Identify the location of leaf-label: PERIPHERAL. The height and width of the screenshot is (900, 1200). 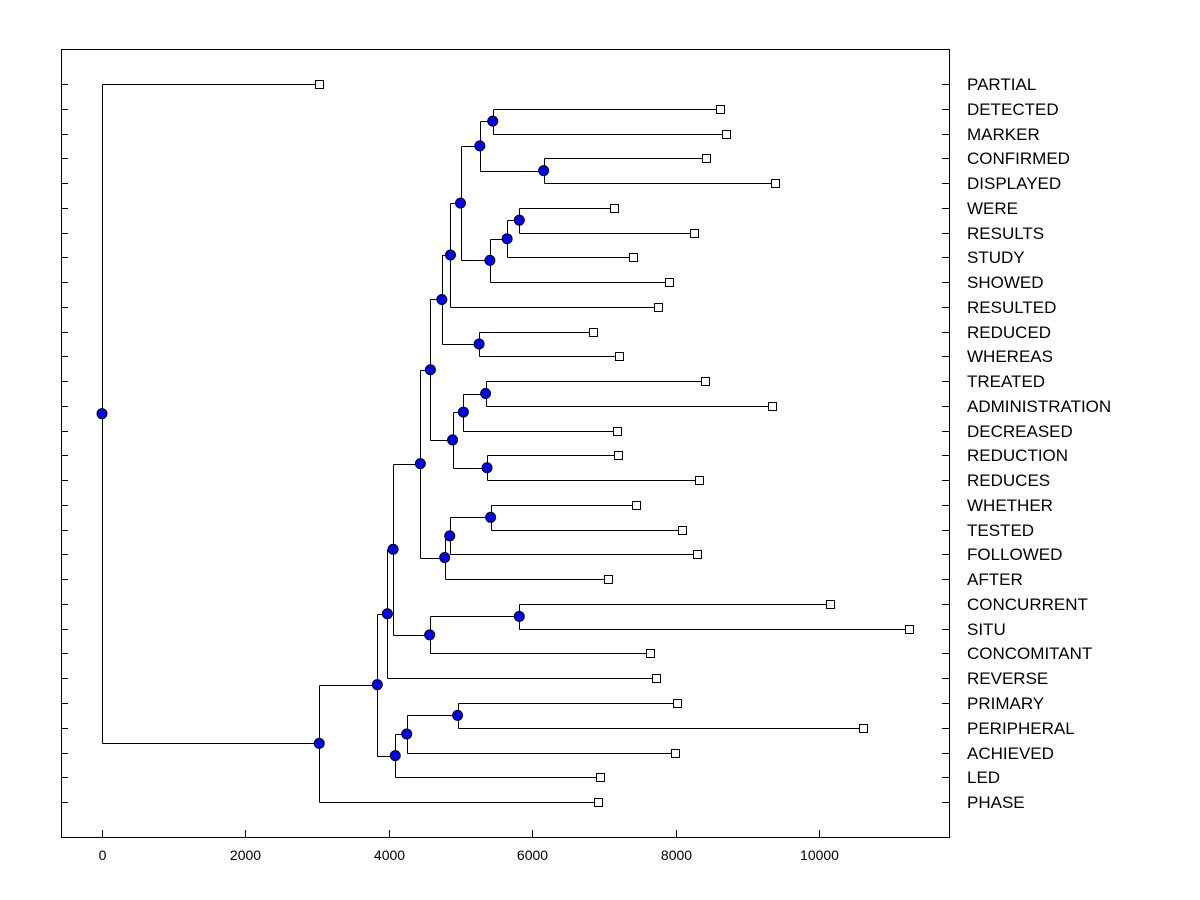
(1021, 728).